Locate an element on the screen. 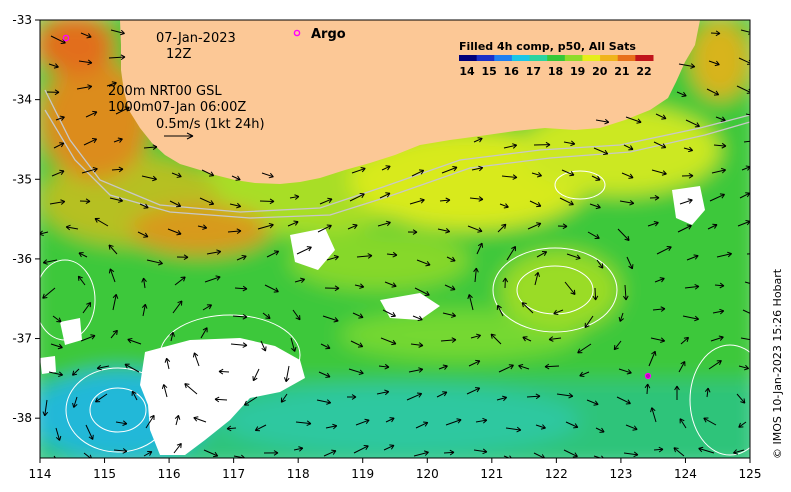  model-label: 200m NRT00 GSL is located at coordinates (165, 91).